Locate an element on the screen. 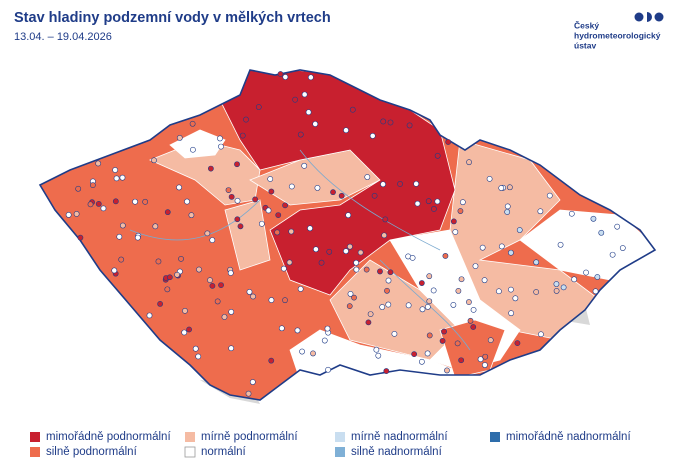 This screenshot has width=680, height=466. legend-label: mimořádně nadnormální is located at coordinates (568, 437).